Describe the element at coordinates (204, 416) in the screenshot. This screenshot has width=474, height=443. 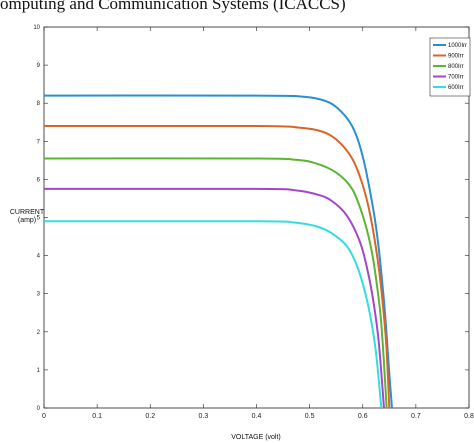
I see `x-tick-label: 0.3` at that location.